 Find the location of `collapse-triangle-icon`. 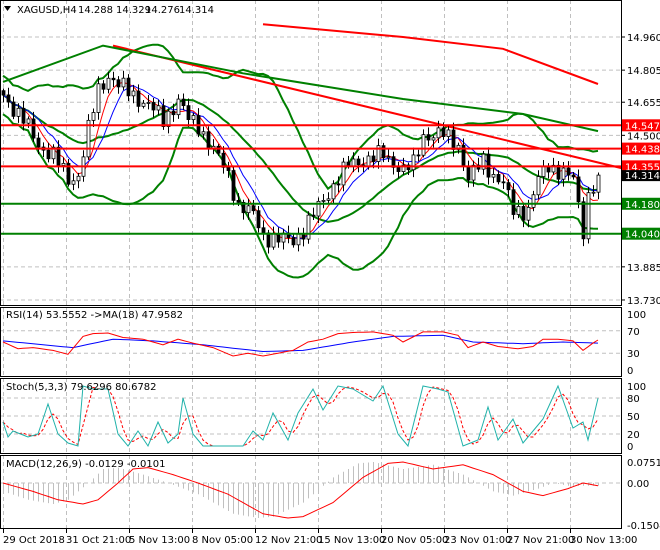

collapse-triangle-icon is located at coordinates (7, 8).